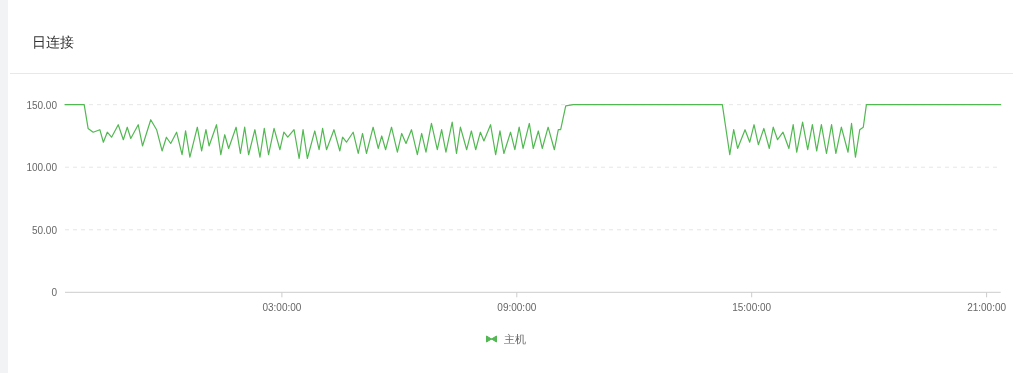 The height and width of the screenshot is (373, 1023). Describe the element at coordinates (282, 308) in the screenshot. I see `x-tick-label: 03:00:00` at that location.